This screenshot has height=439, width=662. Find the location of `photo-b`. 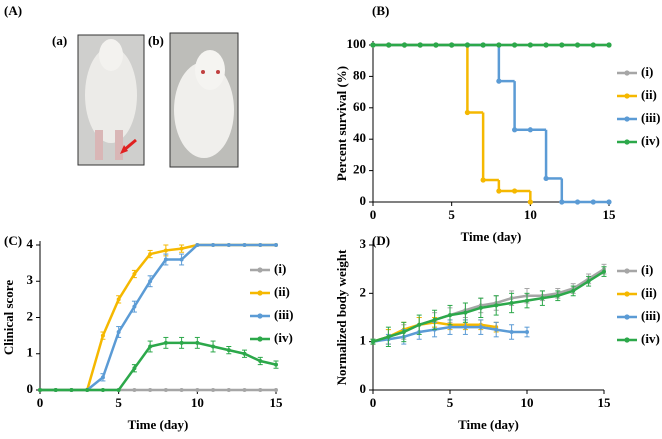

photo-b is located at coordinates (204, 100).